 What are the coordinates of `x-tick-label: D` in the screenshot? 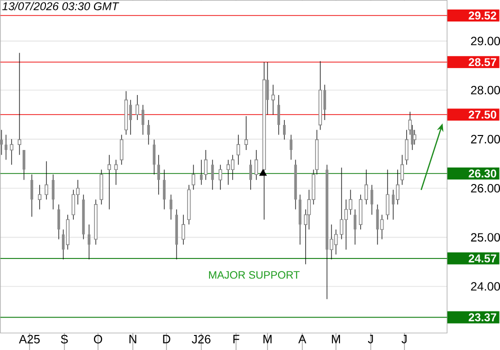 It's located at (166, 339).